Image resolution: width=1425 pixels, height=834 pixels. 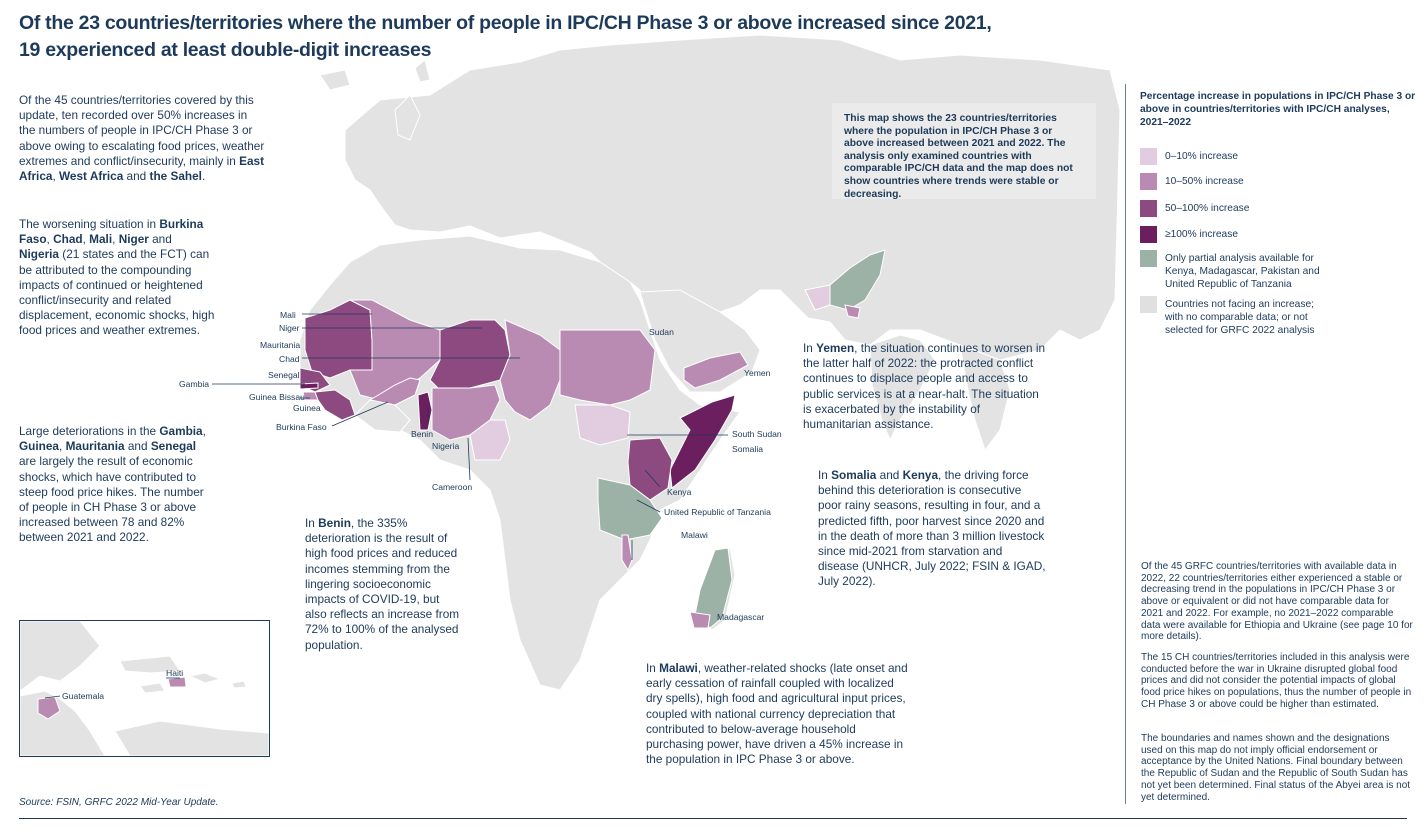 I want to click on label-niger: Niger, so click(x=289, y=328).